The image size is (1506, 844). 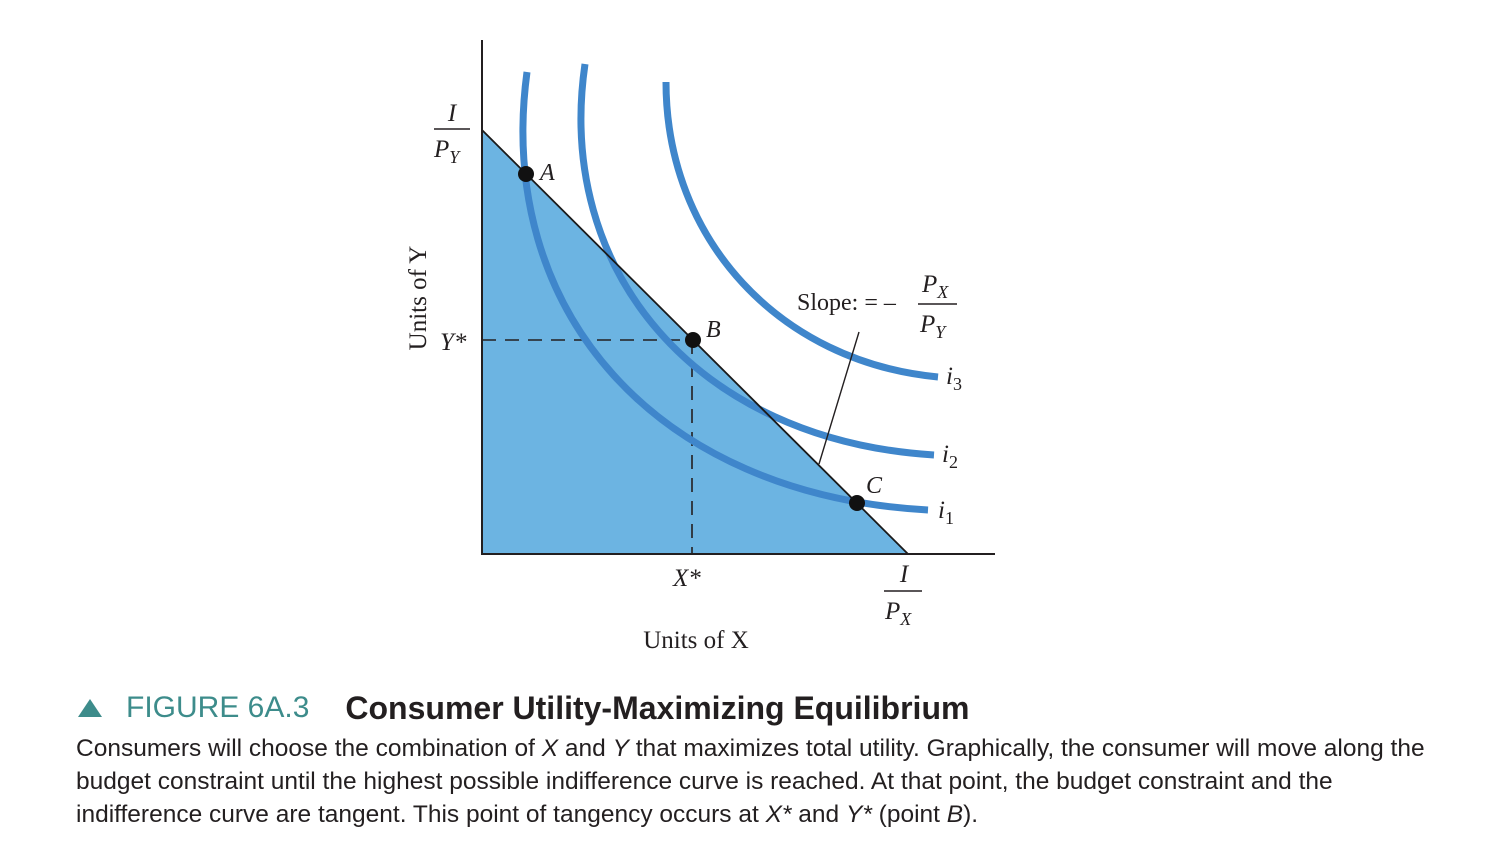 What do you see at coordinates (90, 708) in the screenshot?
I see `triangle-marker-icon` at bounding box center [90, 708].